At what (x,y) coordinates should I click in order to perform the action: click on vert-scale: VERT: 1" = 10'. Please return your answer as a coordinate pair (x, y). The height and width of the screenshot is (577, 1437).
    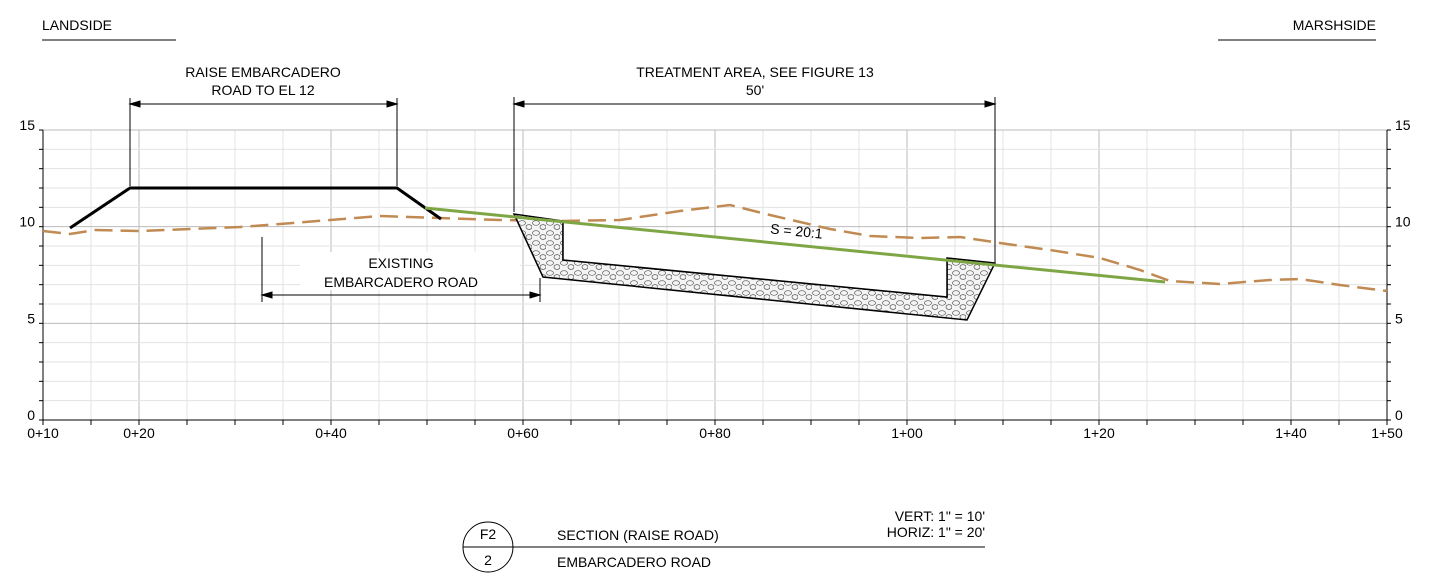
    Looking at the image, I should click on (940, 516).